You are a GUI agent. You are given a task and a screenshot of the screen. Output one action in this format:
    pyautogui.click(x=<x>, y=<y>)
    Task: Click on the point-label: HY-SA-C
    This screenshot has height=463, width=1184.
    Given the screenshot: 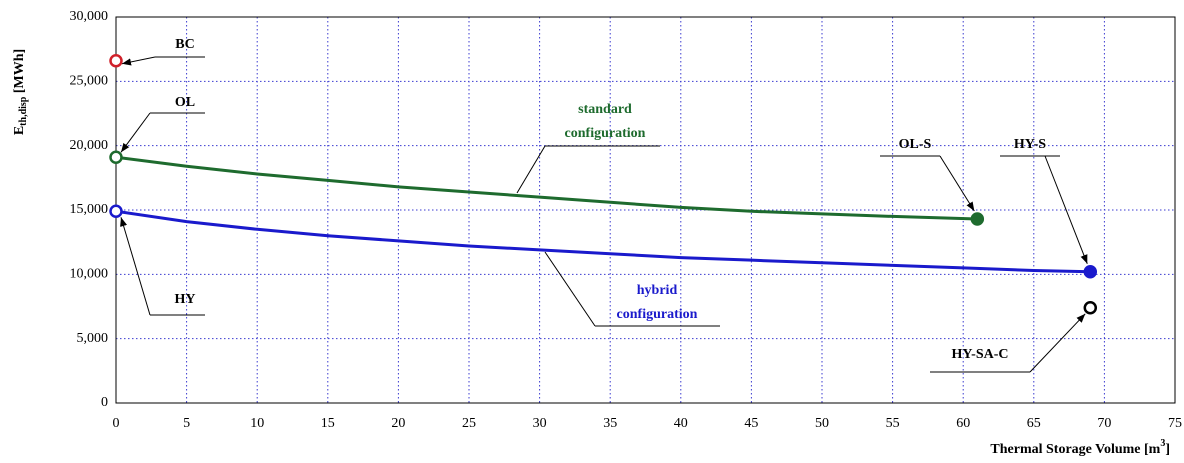 What is the action you would take?
    pyautogui.click(x=979, y=354)
    